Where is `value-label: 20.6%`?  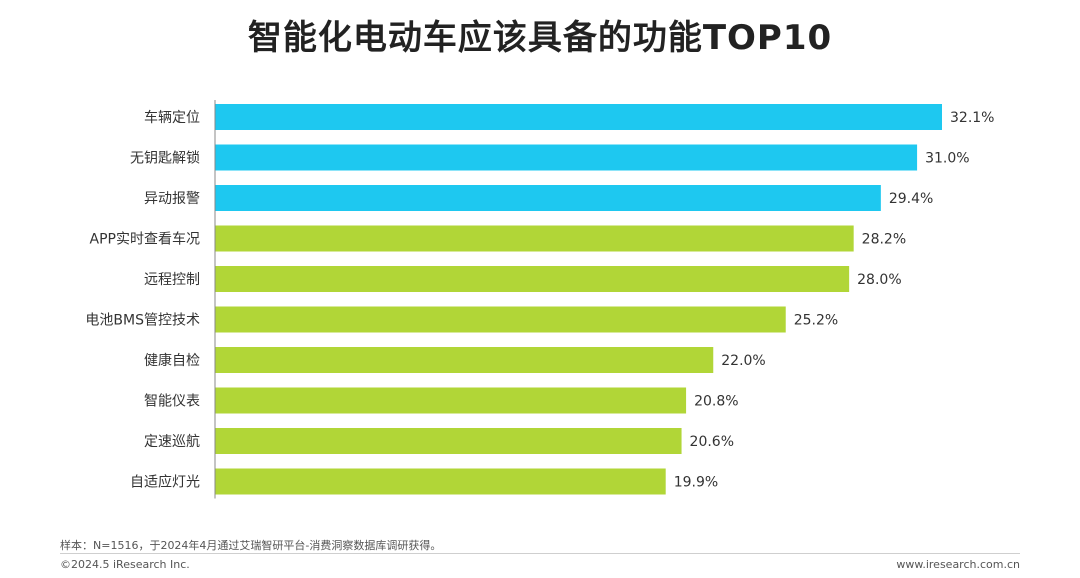
value-label: 20.6% is located at coordinates (712, 442).